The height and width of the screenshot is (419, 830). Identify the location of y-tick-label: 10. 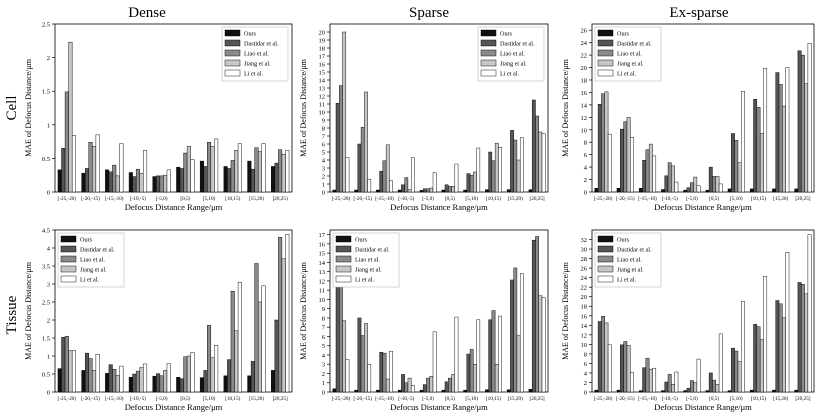
(322, 113).